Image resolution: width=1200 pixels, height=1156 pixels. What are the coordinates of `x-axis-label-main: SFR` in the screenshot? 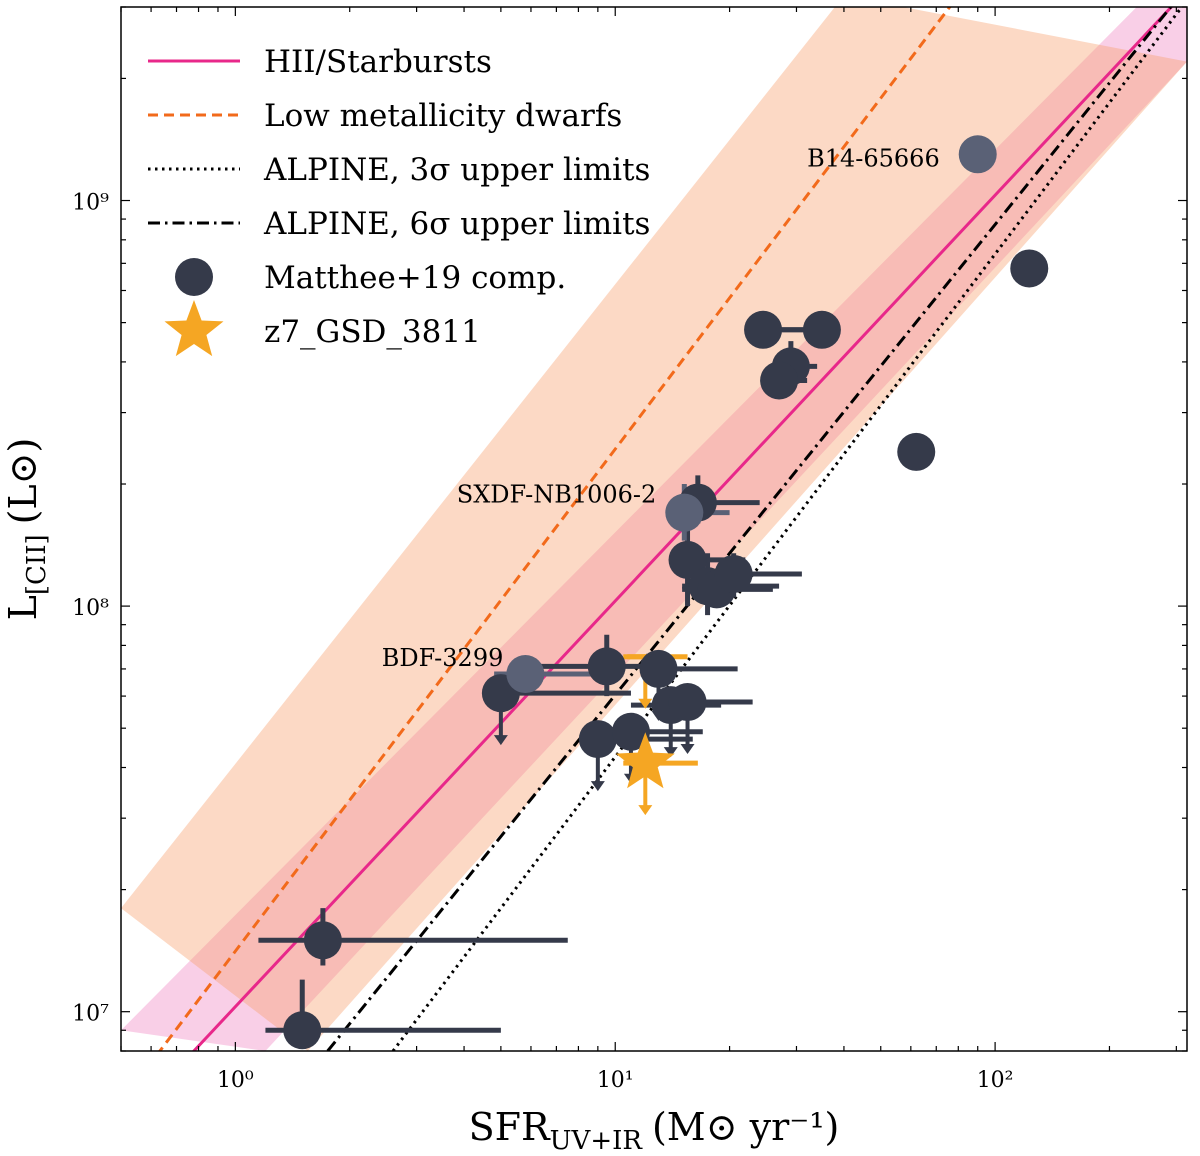 It's located at (510, 1127).